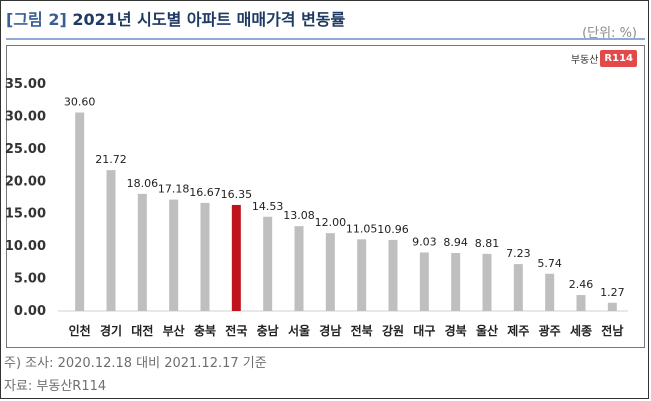 This screenshot has height=401, width=651. What do you see at coordinates (25, 246) in the screenshot?
I see `y-tick-label: 10.00` at bounding box center [25, 246].